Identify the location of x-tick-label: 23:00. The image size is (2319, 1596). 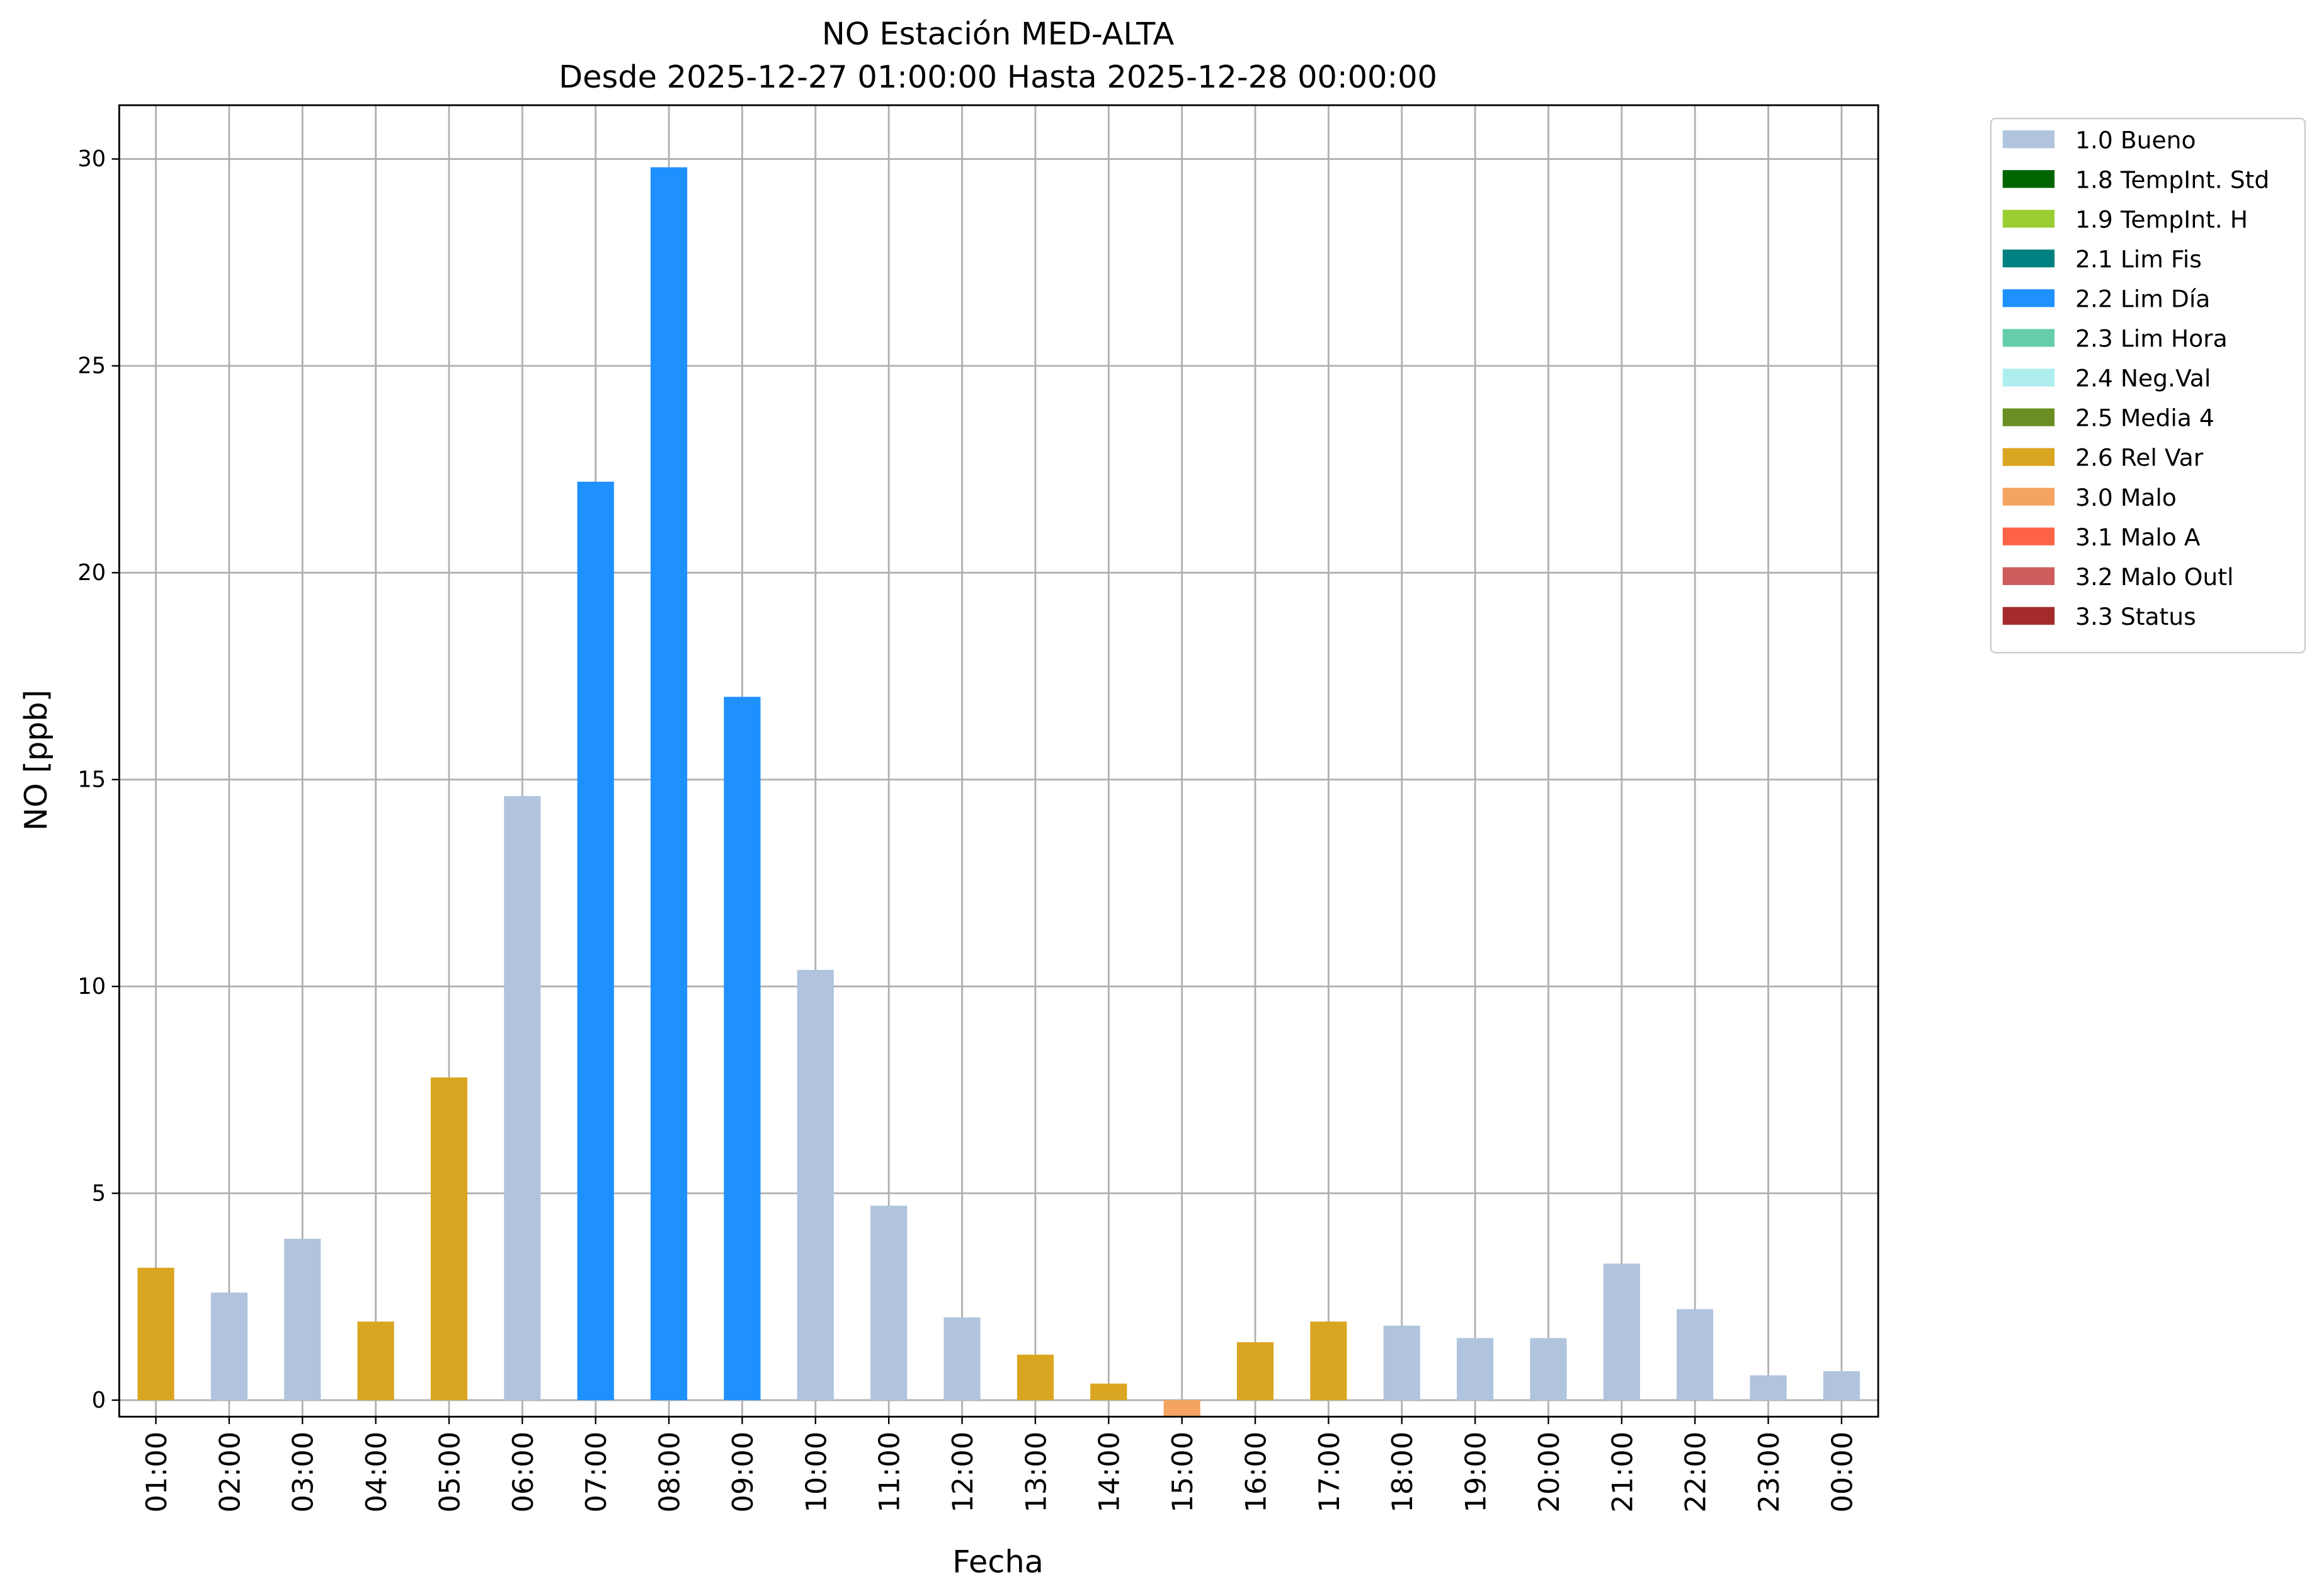
(1769, 1472).